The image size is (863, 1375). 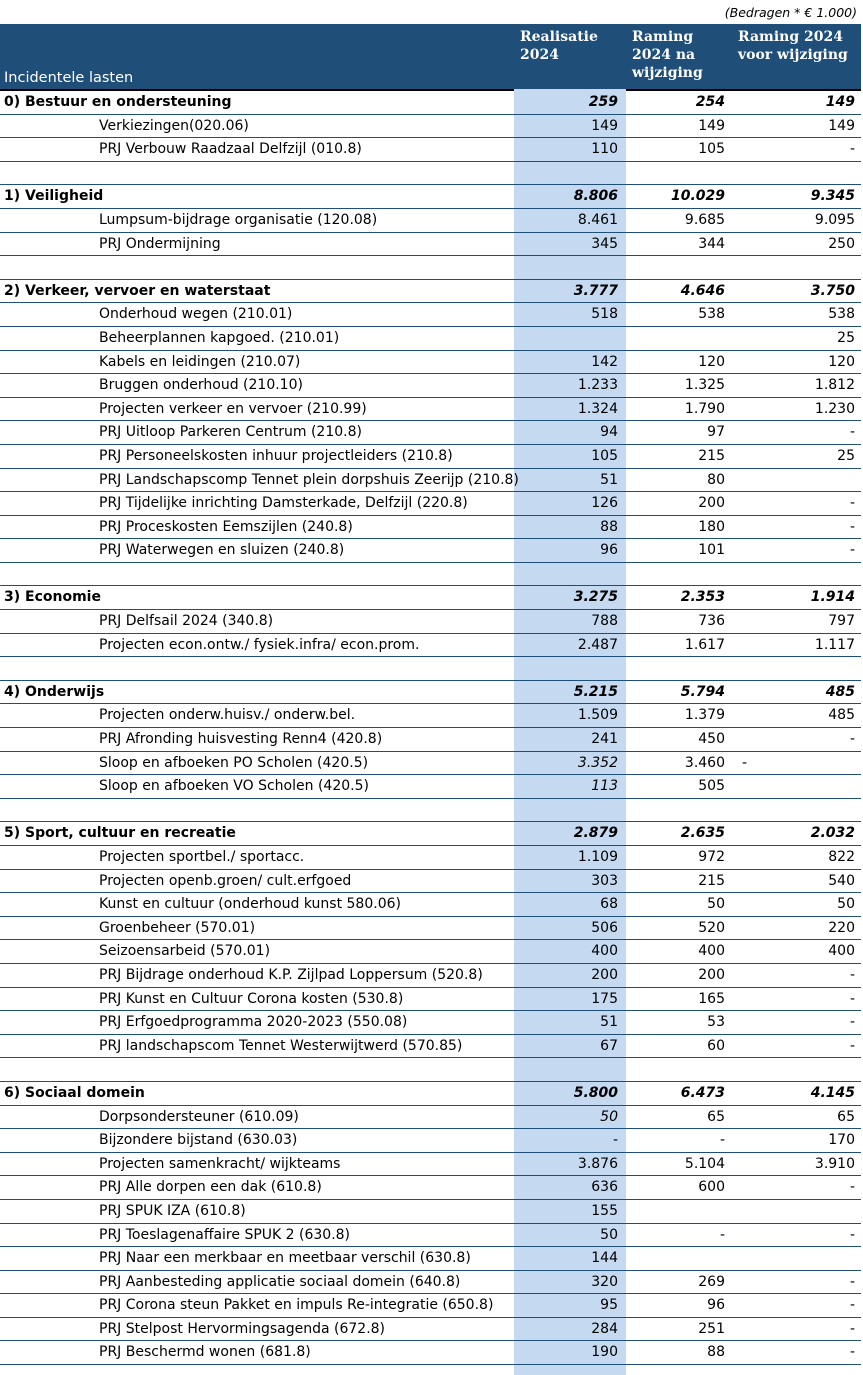 What do you see at coordinates (841, 361) in the screenshot?
I see `value-raming-voor: 120` at bounding box center [841, 361].